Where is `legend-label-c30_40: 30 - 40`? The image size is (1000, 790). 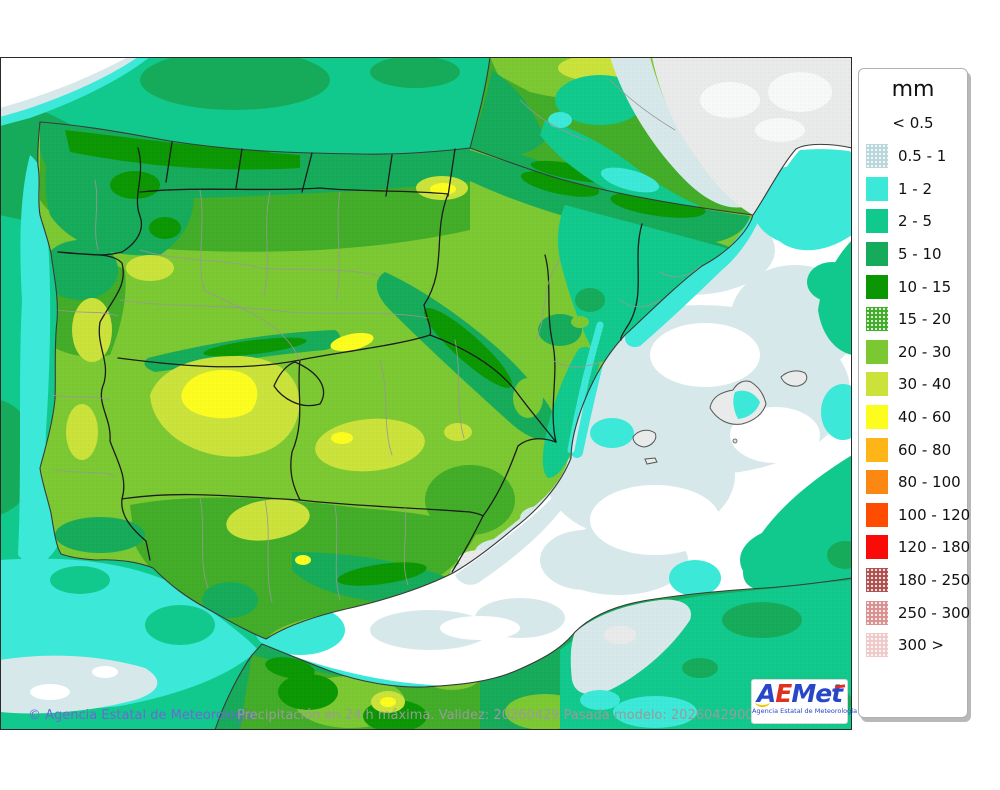
legend-label-c30_40: 30 - 40 is located at coordinates (925, 384).